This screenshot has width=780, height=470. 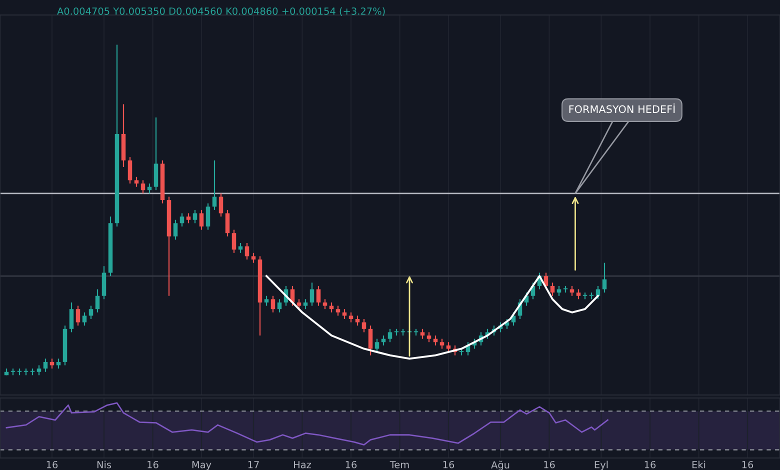 What do you see at coordinates (221, 11) in the screenshot?
I see `text: A0.004705 Y0.005350 D0.004560 K0.004860 +0.000154 (+3.27%)` at bounding box center [221, 11].